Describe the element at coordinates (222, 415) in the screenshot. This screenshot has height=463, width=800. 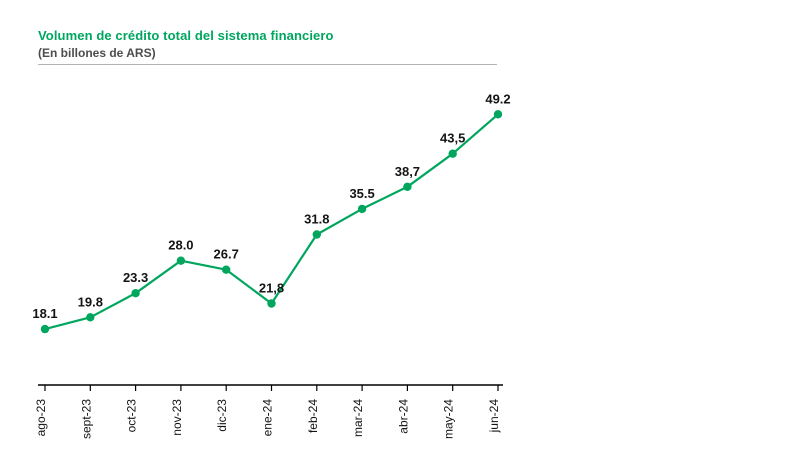
I see `x-tick-label: dic-23` at that location.